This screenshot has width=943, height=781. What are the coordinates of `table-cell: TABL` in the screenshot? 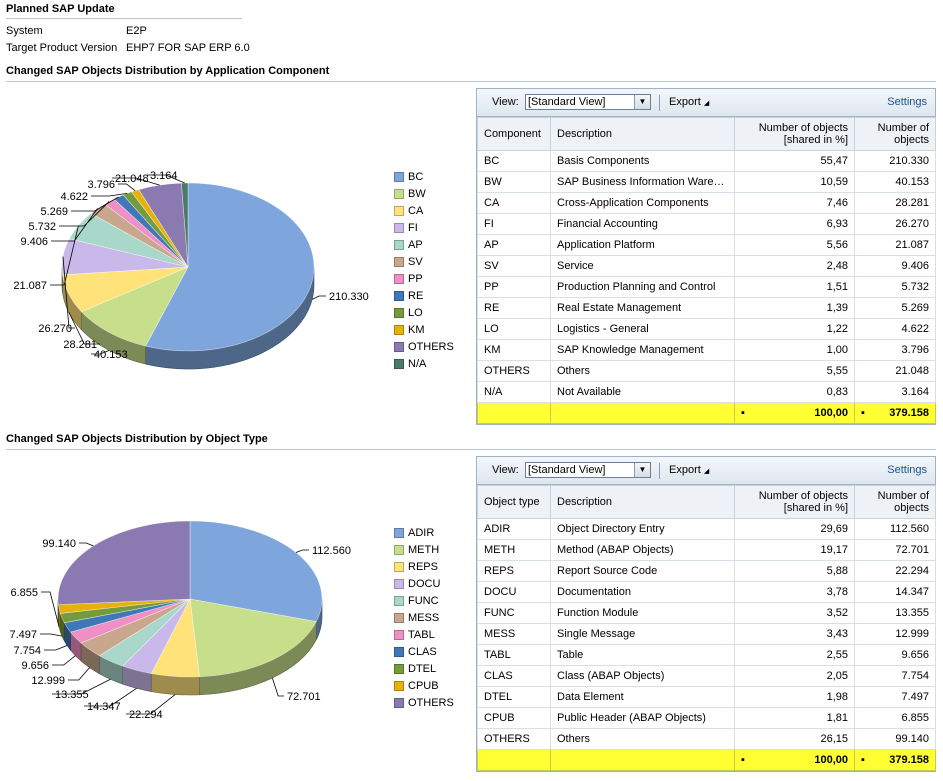 It's located at (514, 655).